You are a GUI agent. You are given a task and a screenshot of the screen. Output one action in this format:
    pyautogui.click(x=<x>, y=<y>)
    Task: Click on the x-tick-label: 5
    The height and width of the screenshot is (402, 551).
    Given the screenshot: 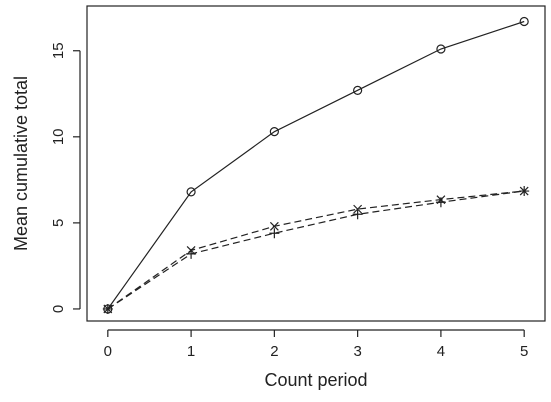 What is the action you would take?
    pyautogui.click(x=524, y=351)
    